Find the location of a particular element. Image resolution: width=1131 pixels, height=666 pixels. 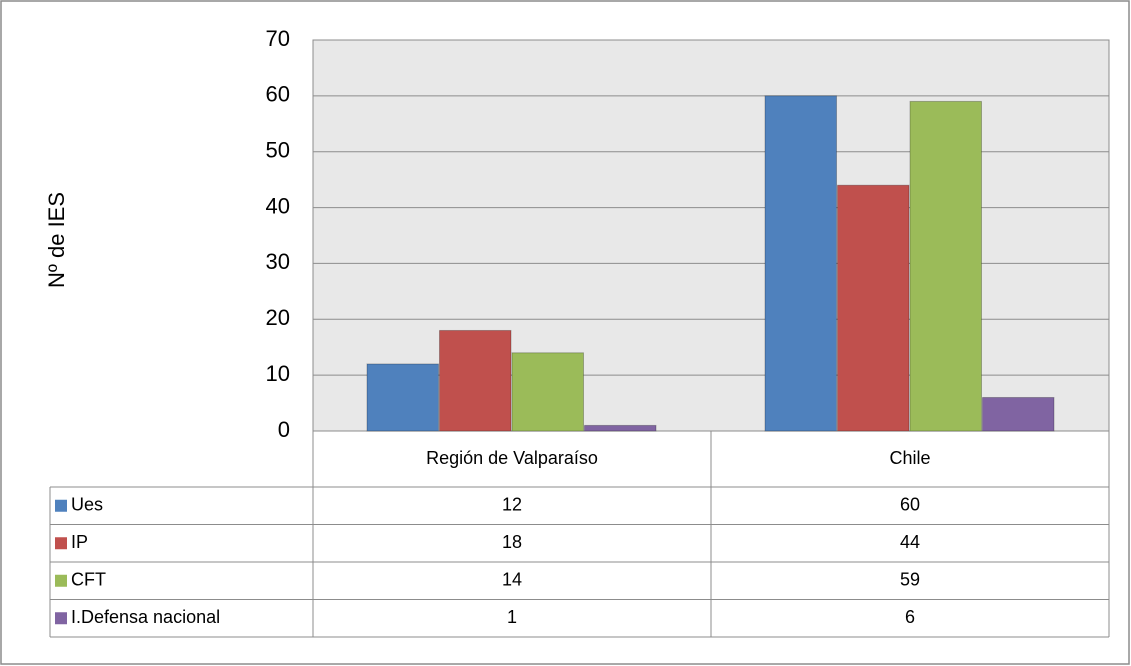

y-tick-label: 50 is located at coordinates (278, 150).